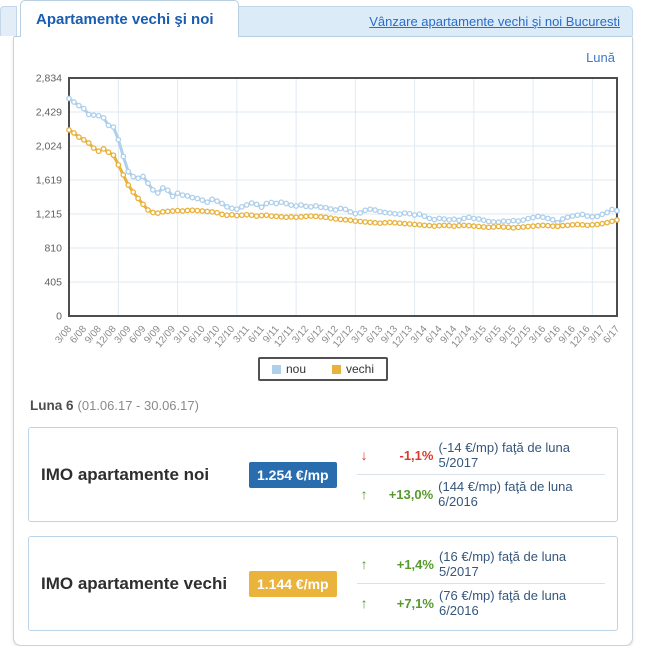  What do you see at coordinates (49, 79) in the screenshot?
I see `svg-text: 2,834` at bounding box center [49, 79].